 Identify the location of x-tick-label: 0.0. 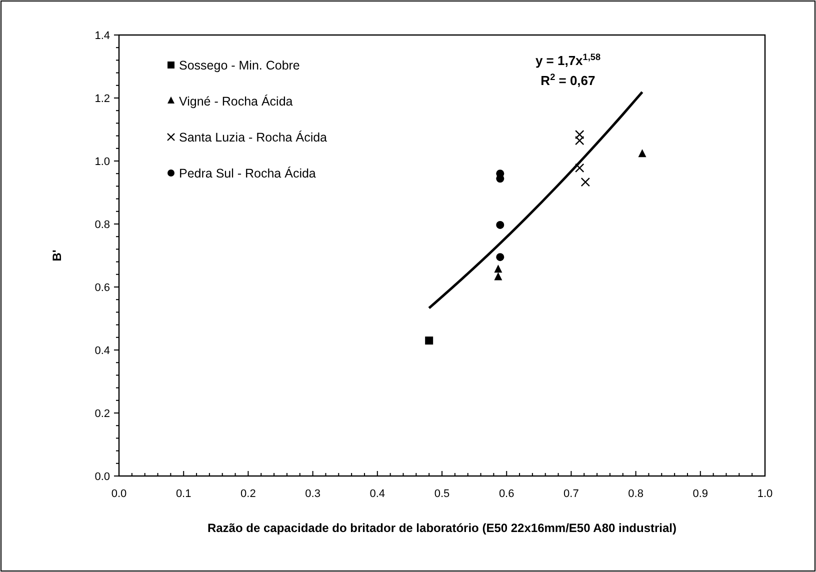
(119, 494).